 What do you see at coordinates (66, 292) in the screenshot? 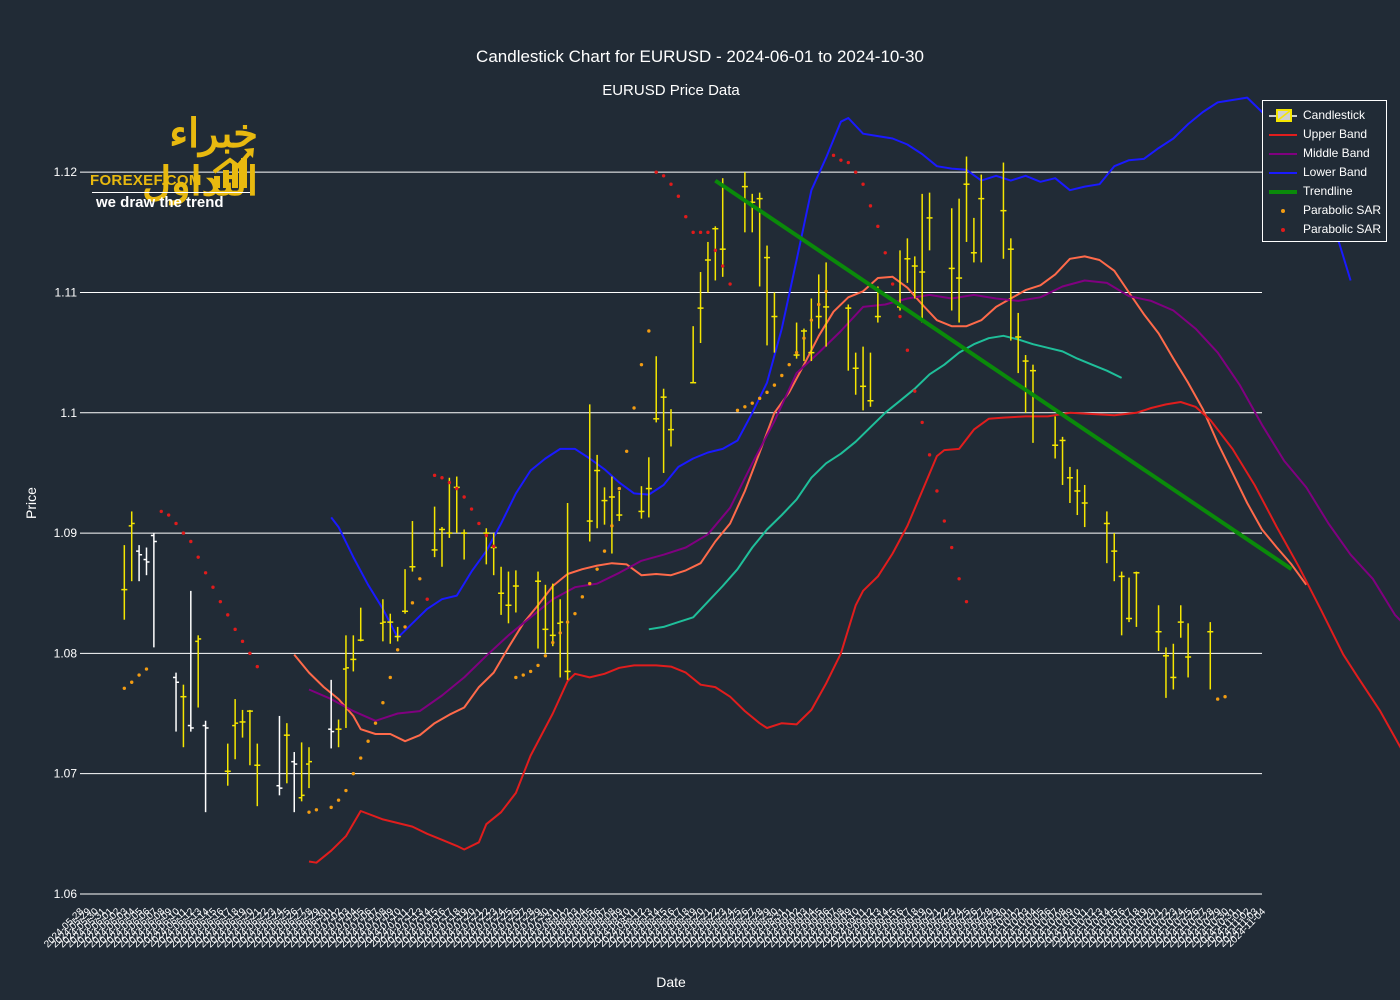
I see `y-tick-label: 1.11` at bounding box center [66, 292].